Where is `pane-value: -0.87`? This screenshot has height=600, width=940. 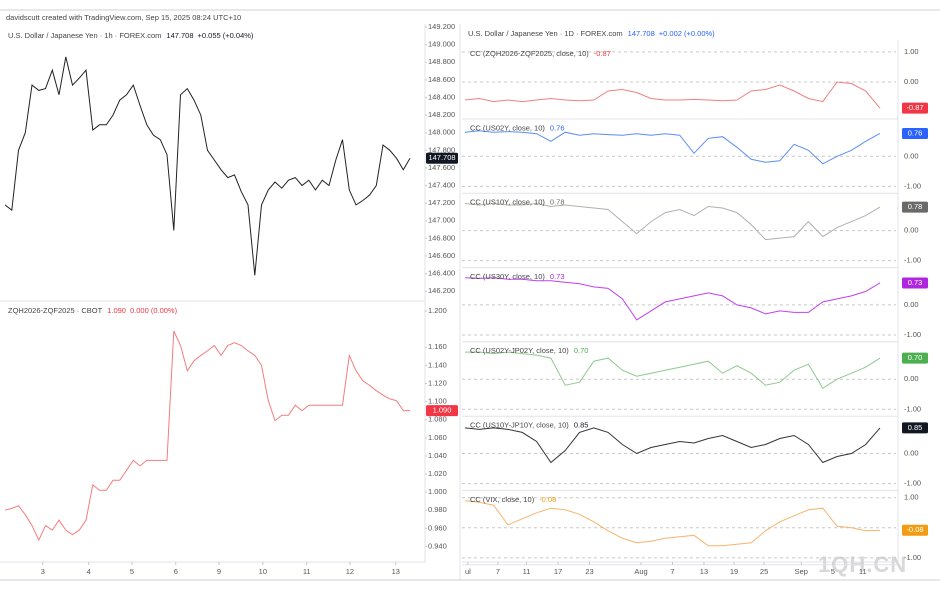
pane-value: -0.87 is located at coordinates (602, 53).